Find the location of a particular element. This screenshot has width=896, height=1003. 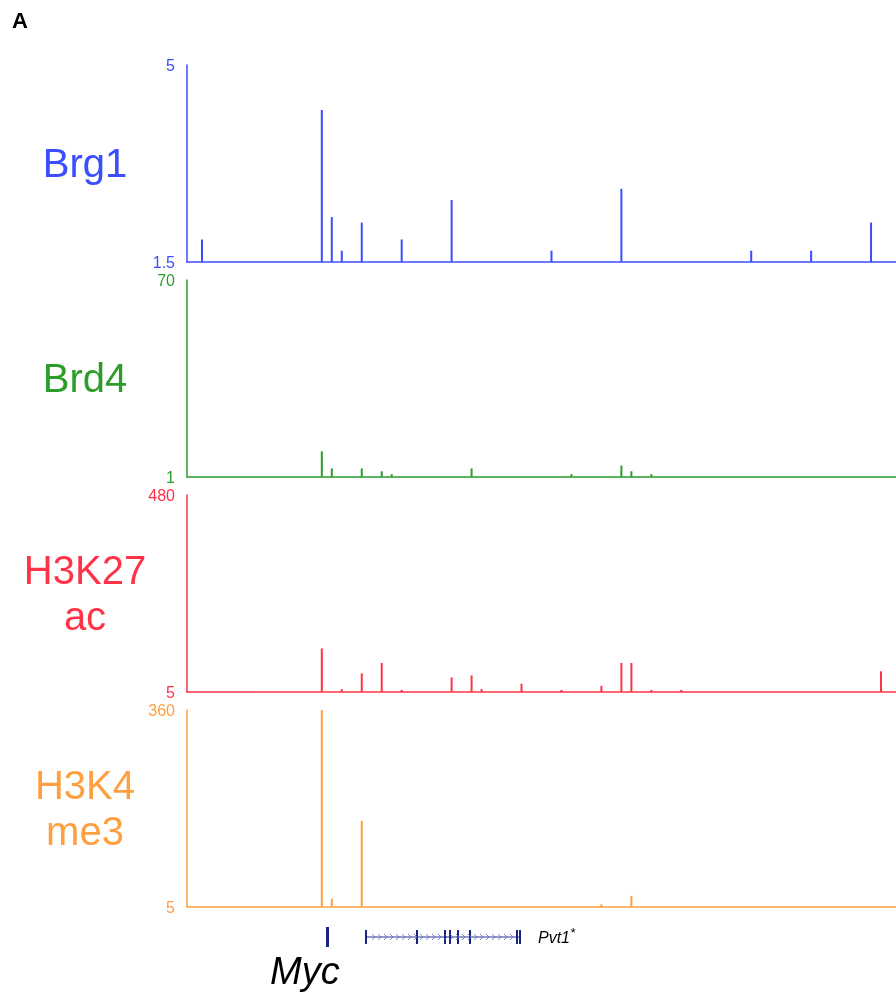

y-axis-title: Brg1 is located at coordinates (85, 163).